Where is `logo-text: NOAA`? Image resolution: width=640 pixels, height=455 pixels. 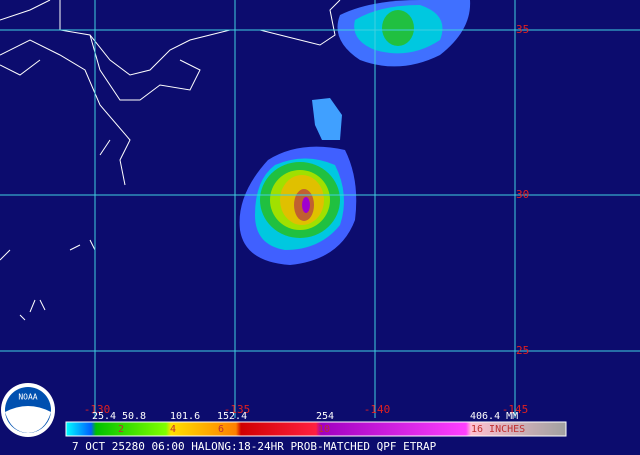
logo-text: NOAA is located at coordinates (27, 397).